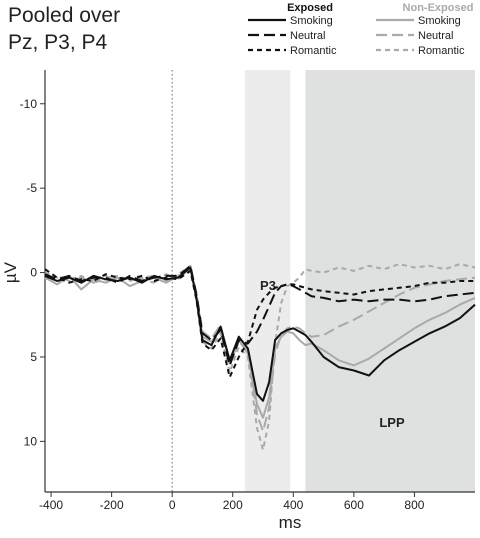 Image resolution: width=480 pixels, height=538 pixels. I want to click on y-tick-label: -10, so click(29, 104).